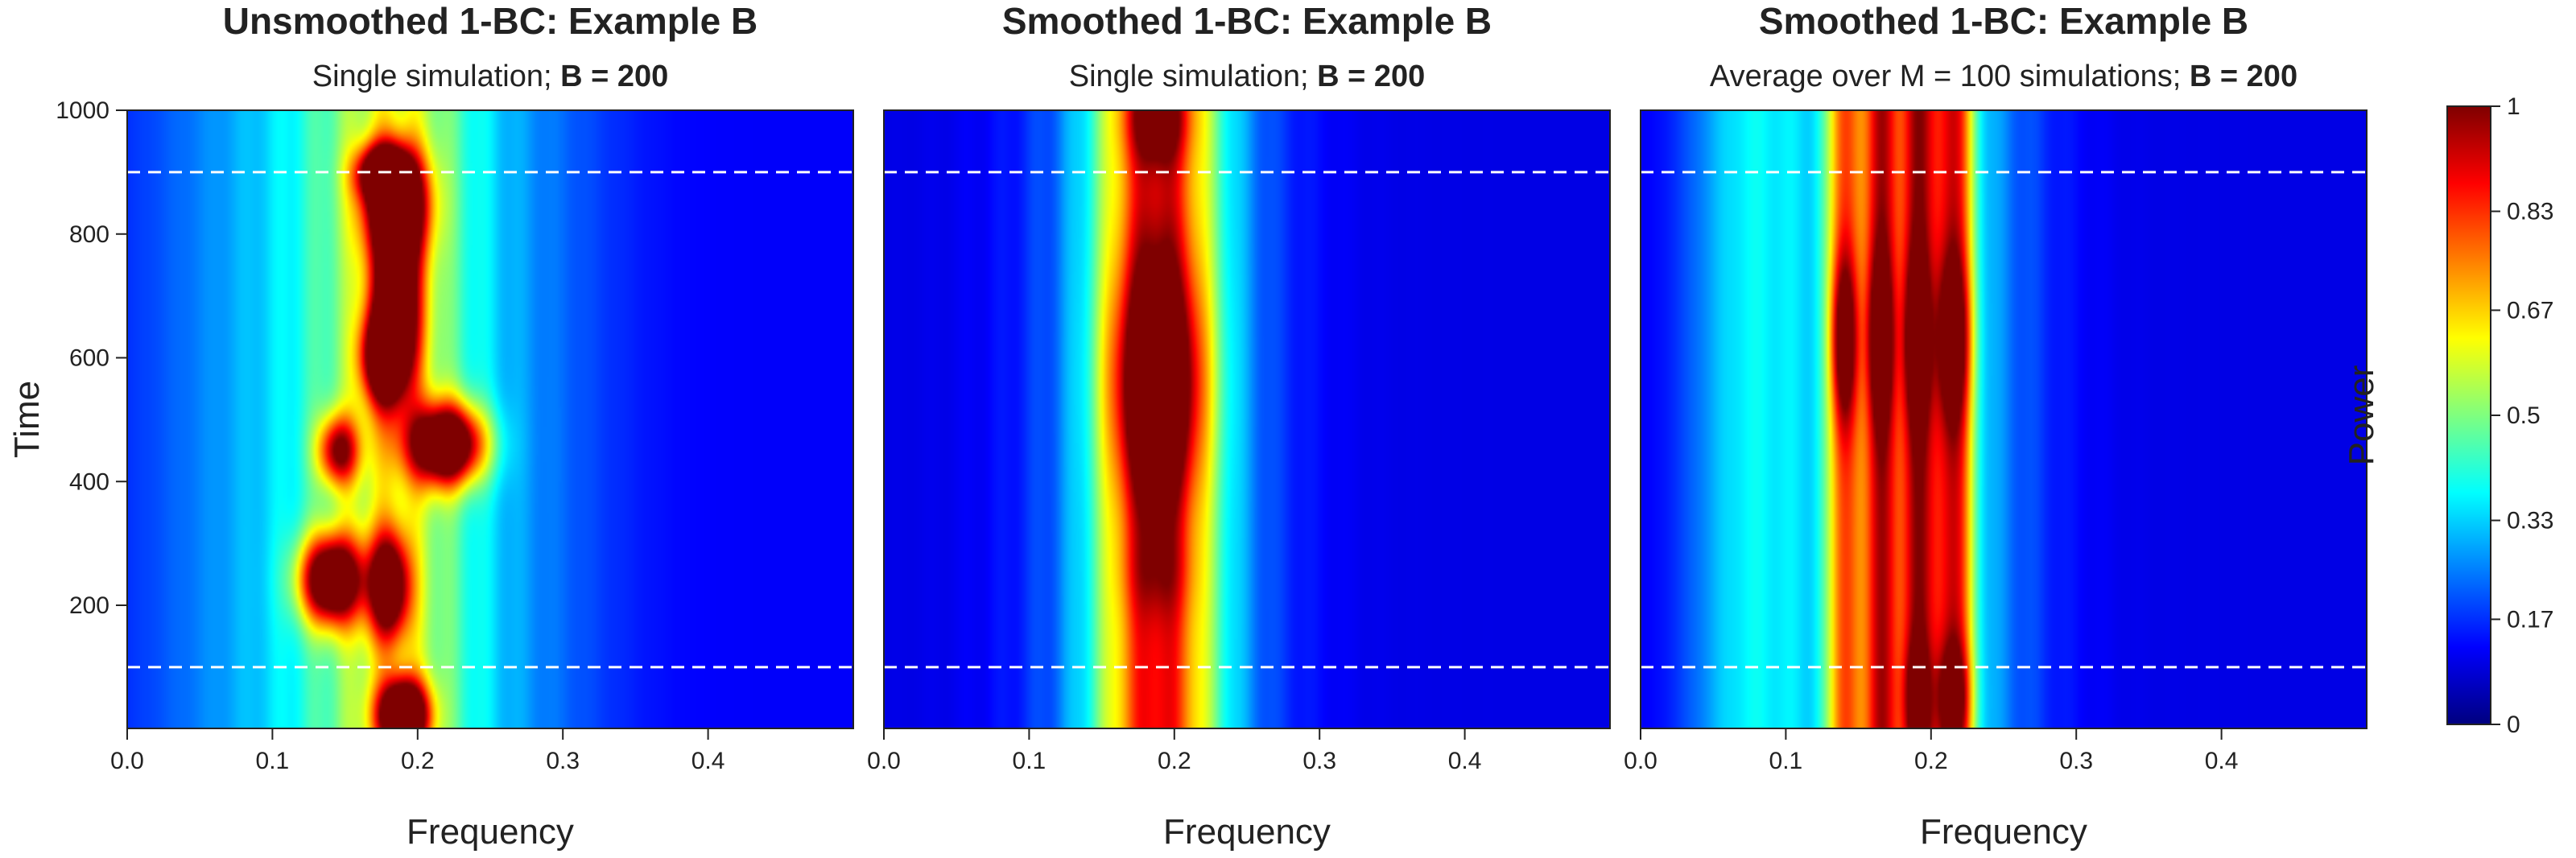 The image size is (2576, 858). I want to click on subtitle-text: Average over M = 100 simulations;, so click(1950, 76).